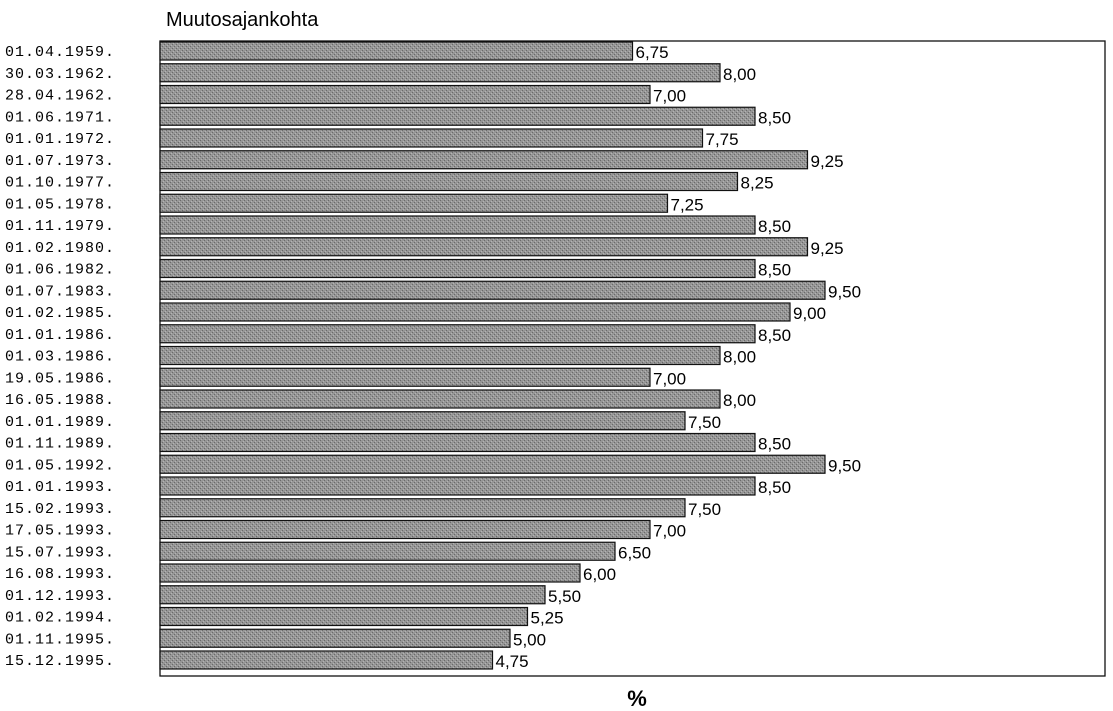 The width and height of the screenshot is (1113, 711). I want to click on category-label-0: 01.04.1959., so click(60, 52).